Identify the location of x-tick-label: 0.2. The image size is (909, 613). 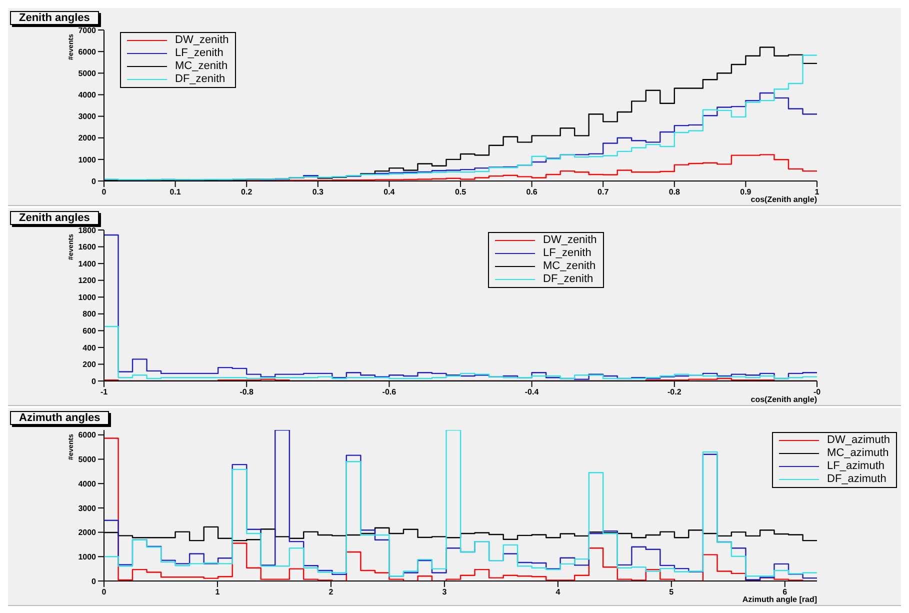
(247, 192).